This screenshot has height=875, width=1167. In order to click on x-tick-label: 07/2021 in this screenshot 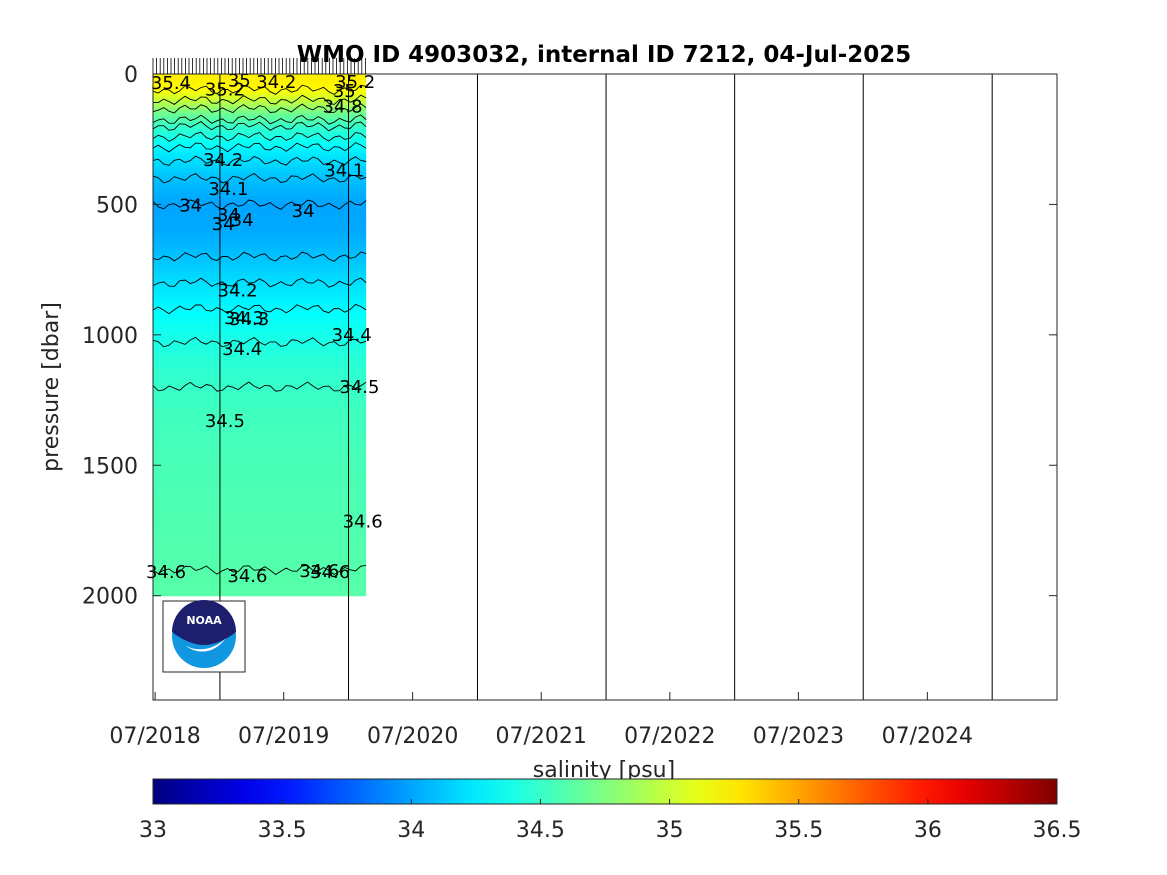, I will do `click(541, 736)`.